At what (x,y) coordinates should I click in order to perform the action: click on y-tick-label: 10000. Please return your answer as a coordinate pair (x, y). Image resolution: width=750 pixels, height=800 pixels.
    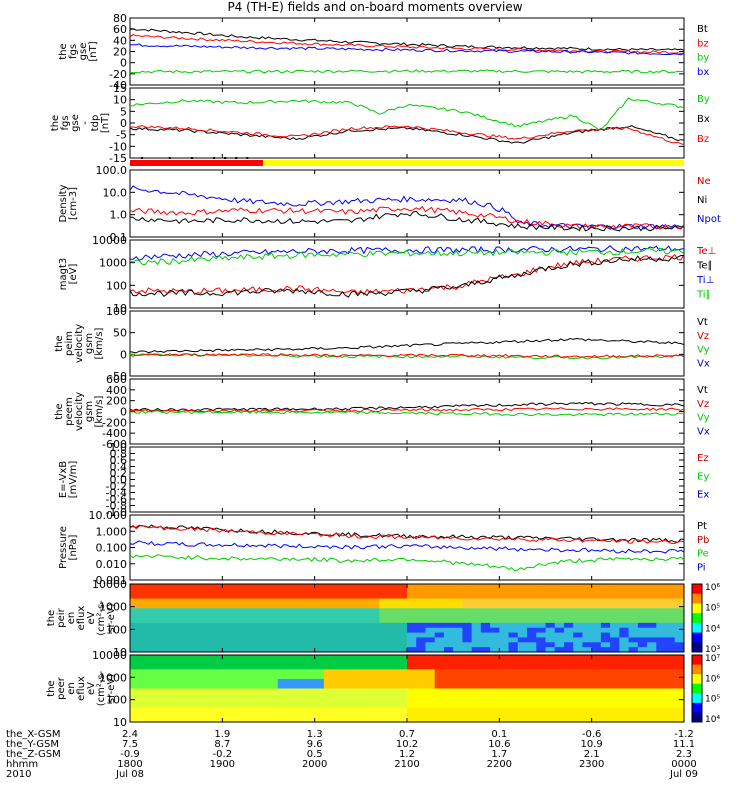
    Looking at the image, I should click on (109, 655).